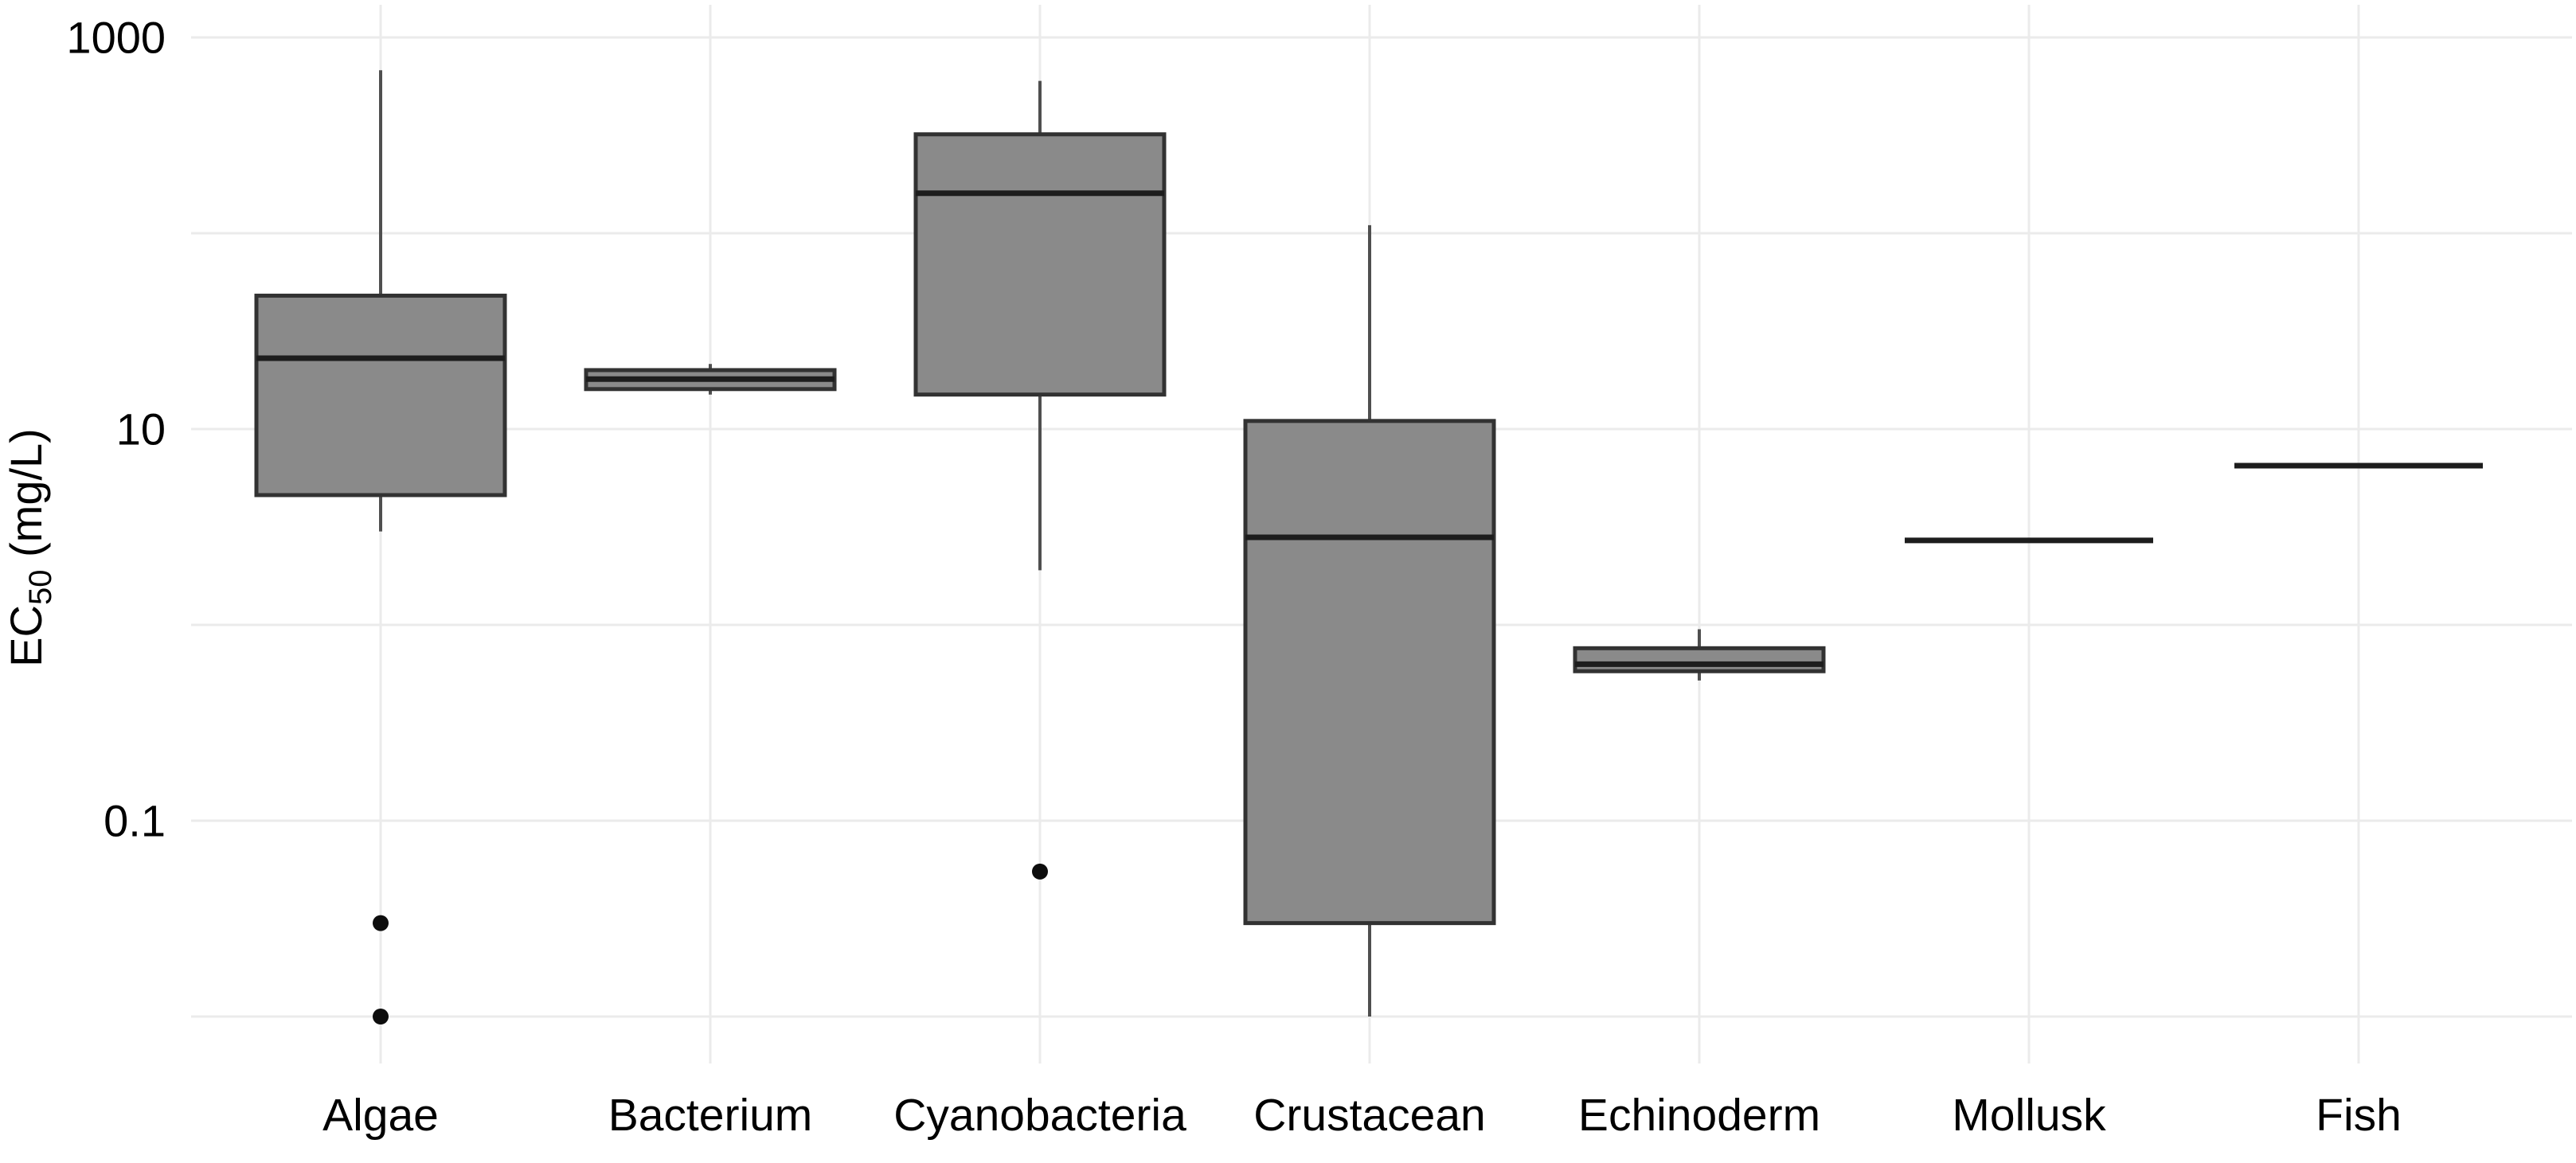 The image size is (2576, 1163). What do you see at coordinates (381, 396) in the screenshot?
I see `box-algae` at bounding box center [381, 396].